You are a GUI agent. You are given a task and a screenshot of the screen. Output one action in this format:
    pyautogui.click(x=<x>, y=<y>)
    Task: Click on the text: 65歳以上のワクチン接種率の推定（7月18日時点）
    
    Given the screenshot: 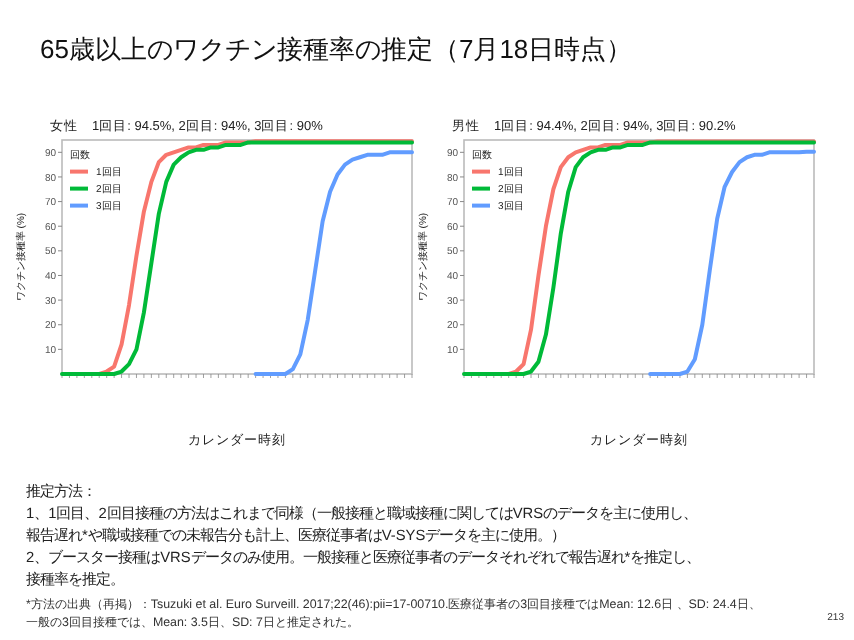 What is the action you would take?
    pyautogui.click(x=336, y=49)
    